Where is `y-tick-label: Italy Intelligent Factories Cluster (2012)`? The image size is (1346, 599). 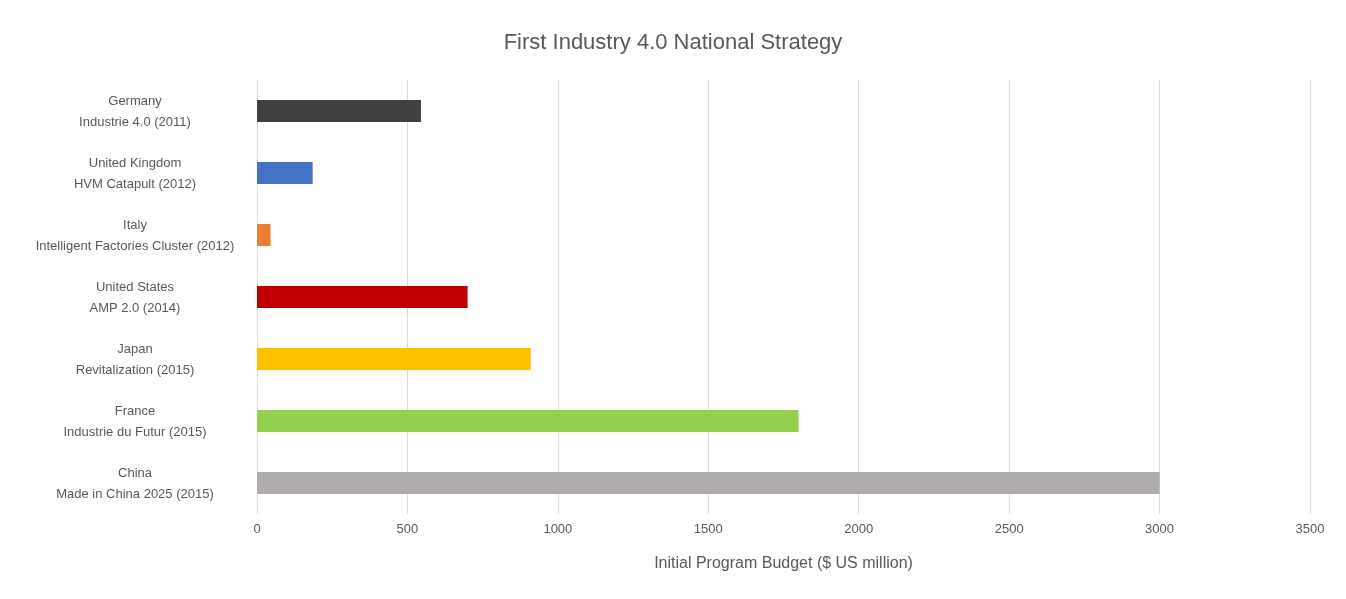
y-tick-label: Italy Intelligent Factories Cluster (2012) is located at coordinates (135, 235).